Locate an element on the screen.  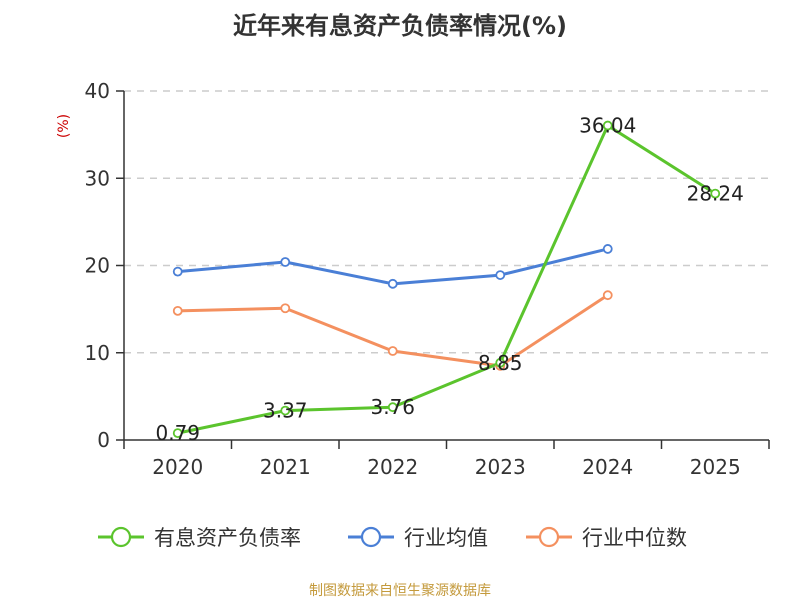
series-0-point-2025 is located at coordinates (715, 193).